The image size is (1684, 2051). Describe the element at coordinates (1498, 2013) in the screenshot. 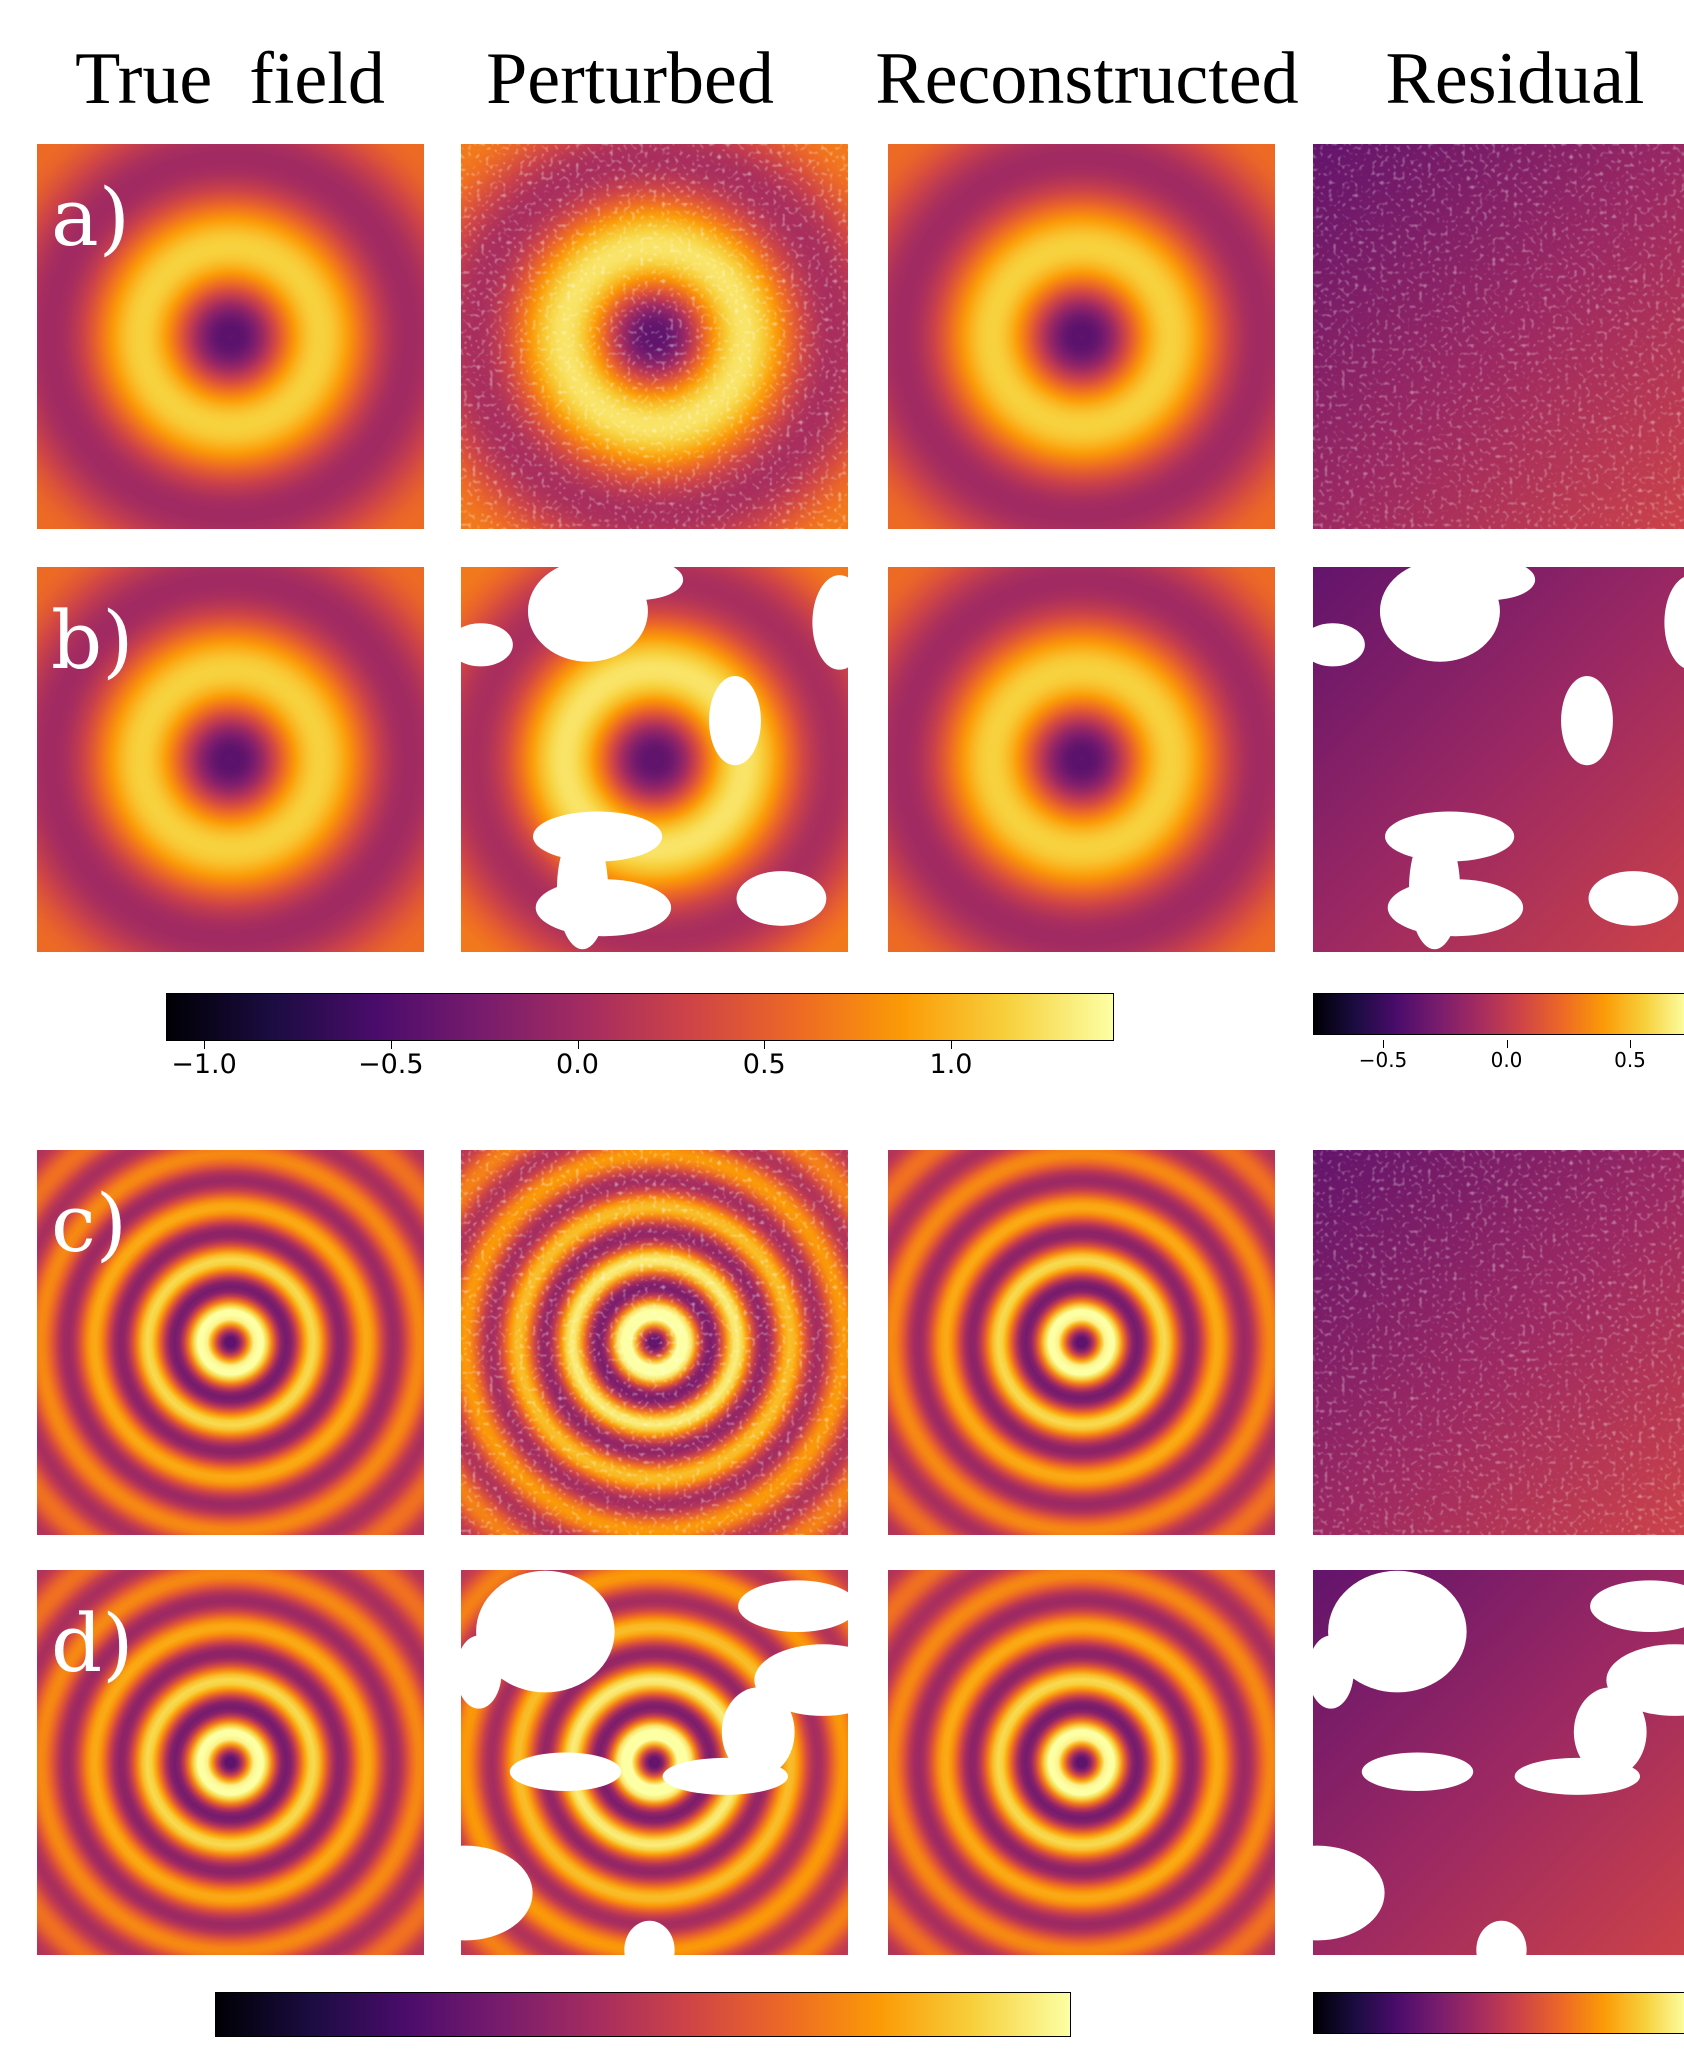

I see `colorbar-residual-bottom` at that location.